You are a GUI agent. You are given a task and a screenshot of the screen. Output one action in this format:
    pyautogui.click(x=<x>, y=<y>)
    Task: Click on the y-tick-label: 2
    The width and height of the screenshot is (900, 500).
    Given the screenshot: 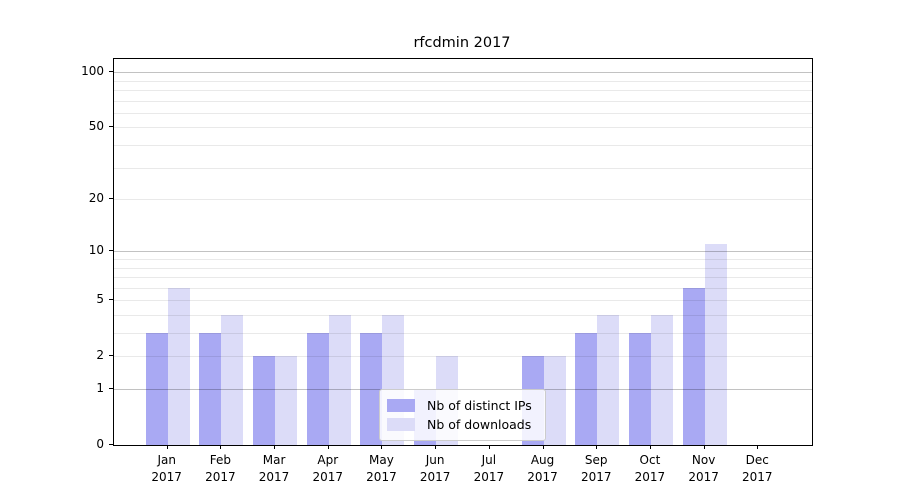 What is the action you would take?
    pyautogui.click(x=100, y=355)
    